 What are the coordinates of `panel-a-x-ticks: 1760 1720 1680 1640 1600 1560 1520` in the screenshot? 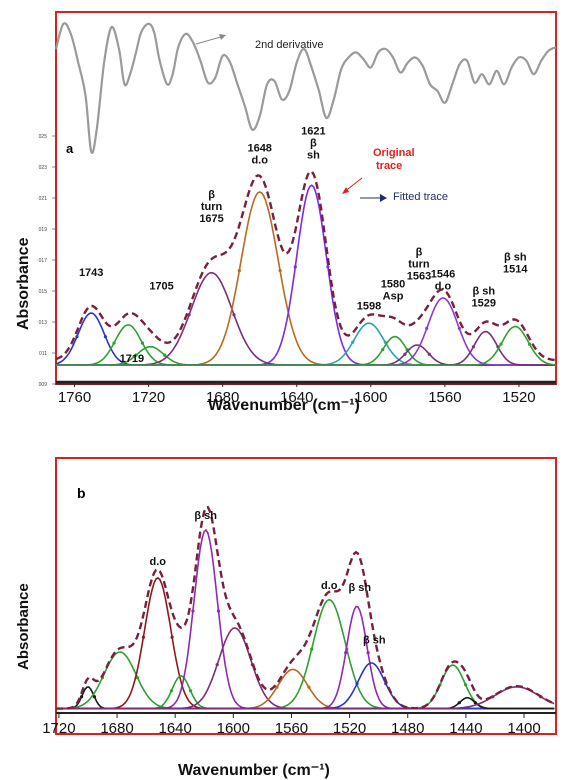 It's located at (297, 394).